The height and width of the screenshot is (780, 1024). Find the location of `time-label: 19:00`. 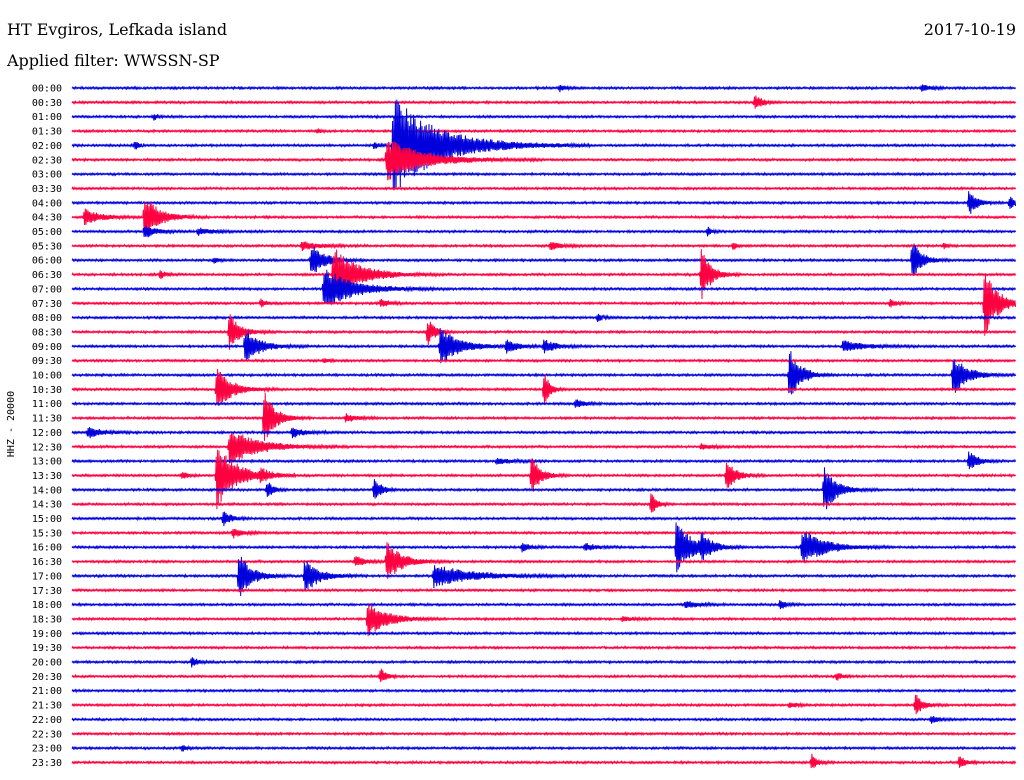

time-label: 19:00 is located at coordinates (47, 634).